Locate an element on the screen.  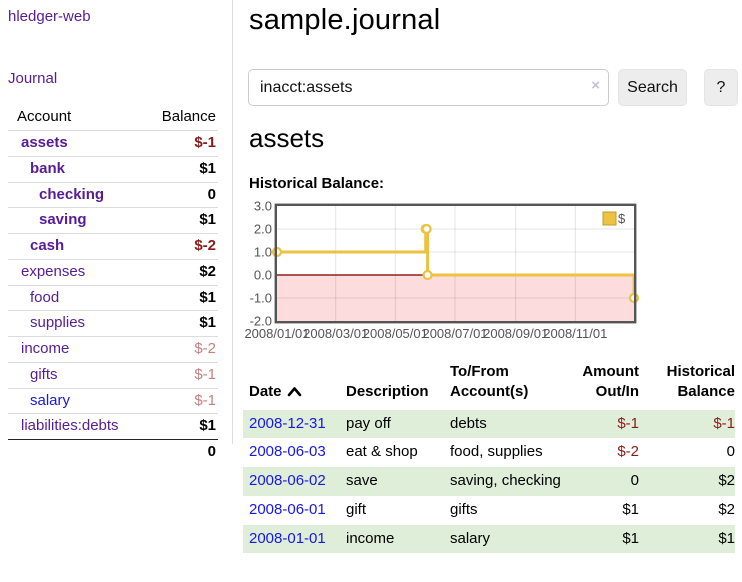
account-link: food is located at coordinates (45, 297).